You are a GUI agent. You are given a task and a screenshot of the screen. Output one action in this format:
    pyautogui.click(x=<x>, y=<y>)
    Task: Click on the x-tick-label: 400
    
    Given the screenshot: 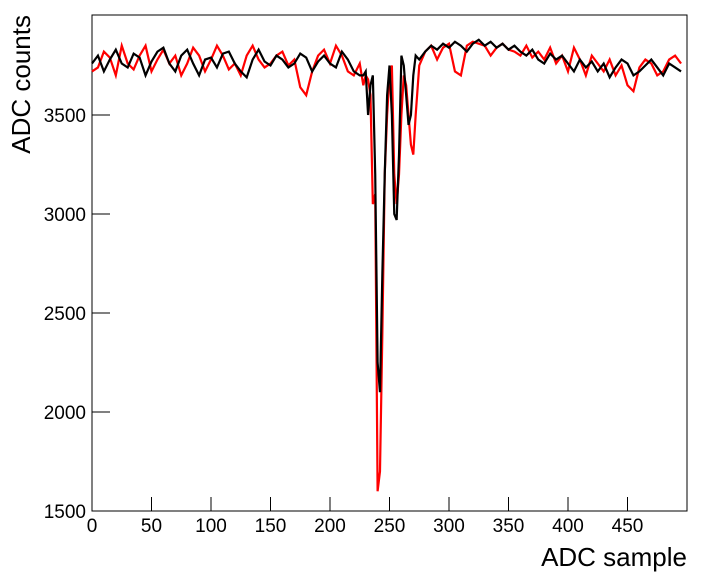 What is the action you would take?
    pyautogui.click(x=568, y=526)
    